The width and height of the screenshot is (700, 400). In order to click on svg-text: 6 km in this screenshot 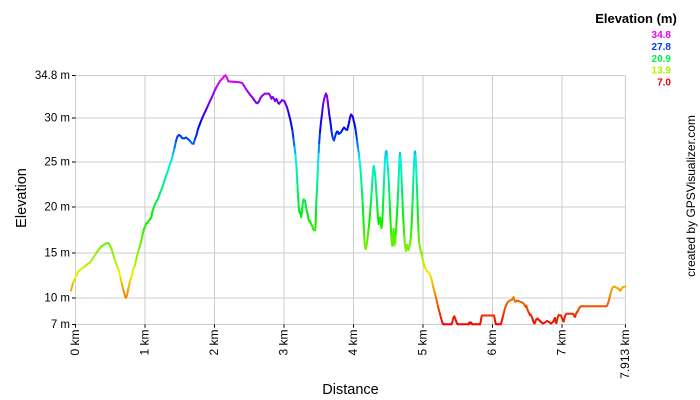, I will do `click(492, 343)`.